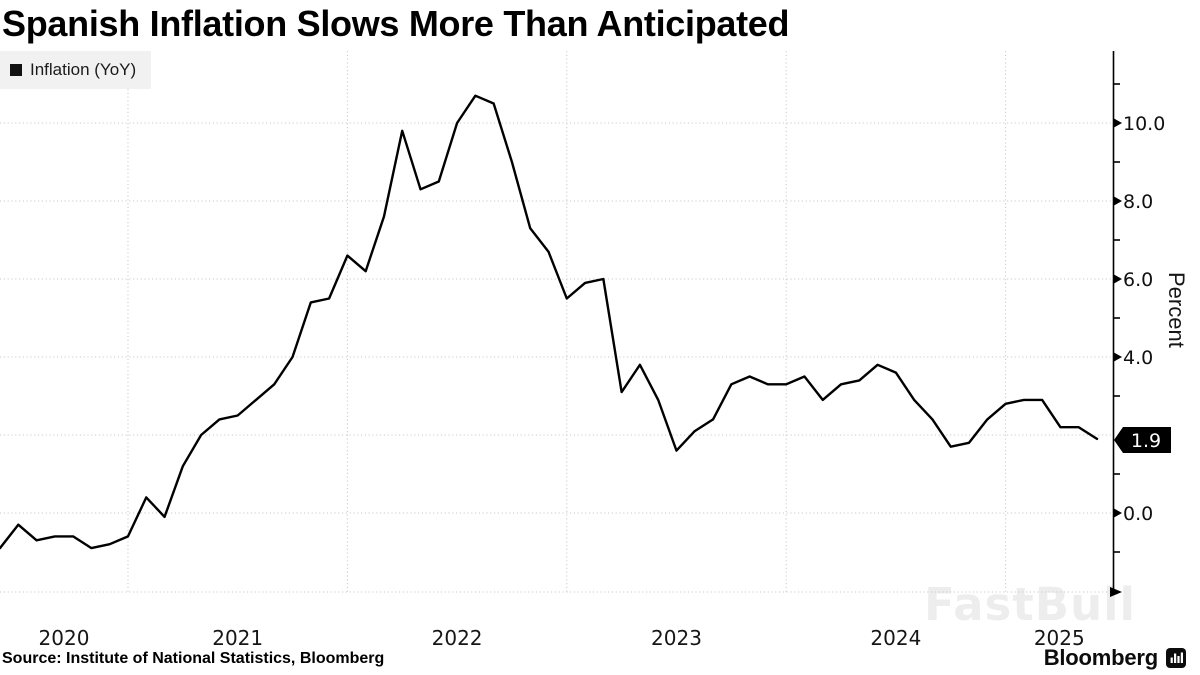 The width and height of the screenshot is (1200, 675). I want to click on bloomberg-terminal-icon, so click(1176, 658).